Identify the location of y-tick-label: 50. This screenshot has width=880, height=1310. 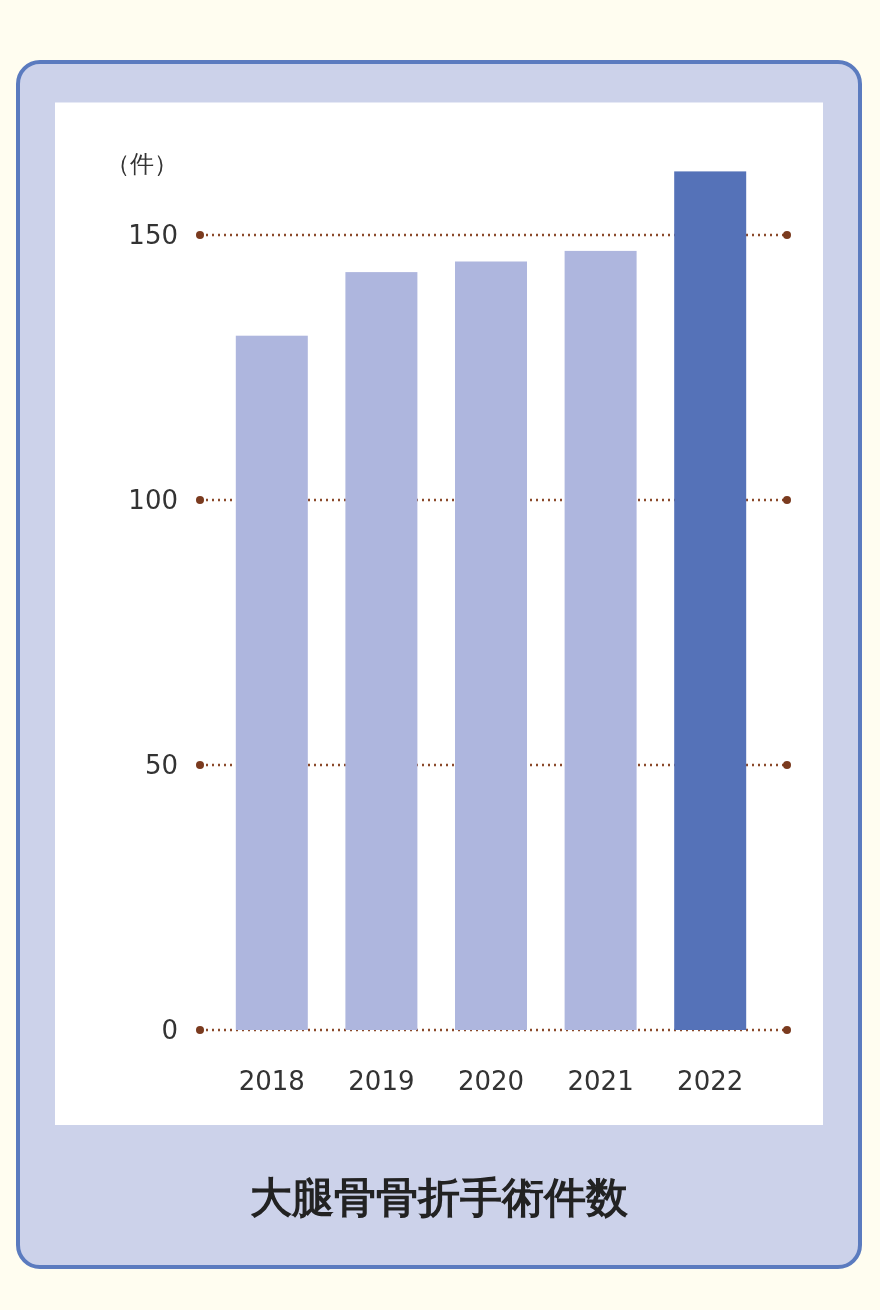
(161, 765).